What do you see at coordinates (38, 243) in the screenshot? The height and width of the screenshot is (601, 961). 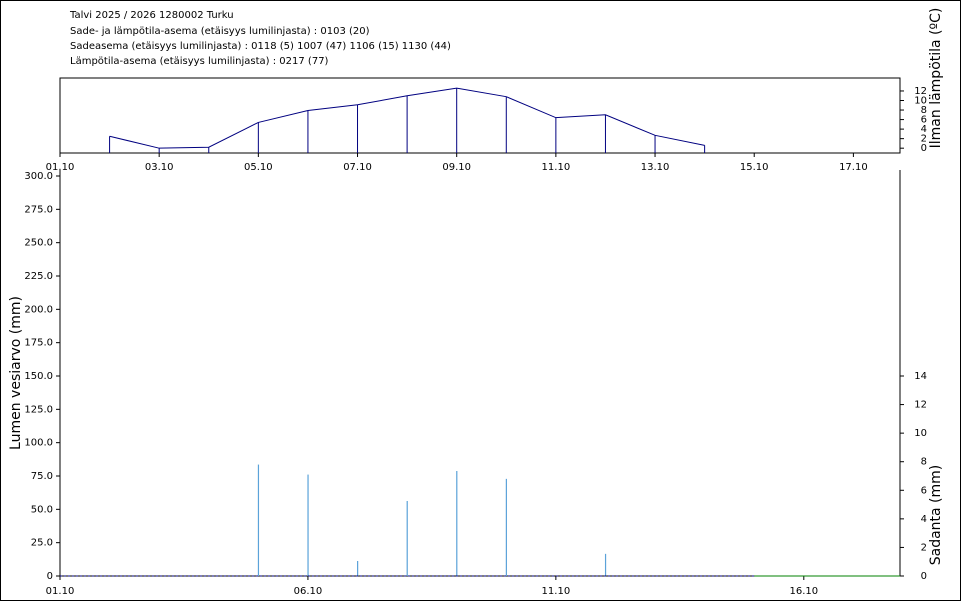 I see `y-tick-label: 250.0` at bounding box center [38, 243].